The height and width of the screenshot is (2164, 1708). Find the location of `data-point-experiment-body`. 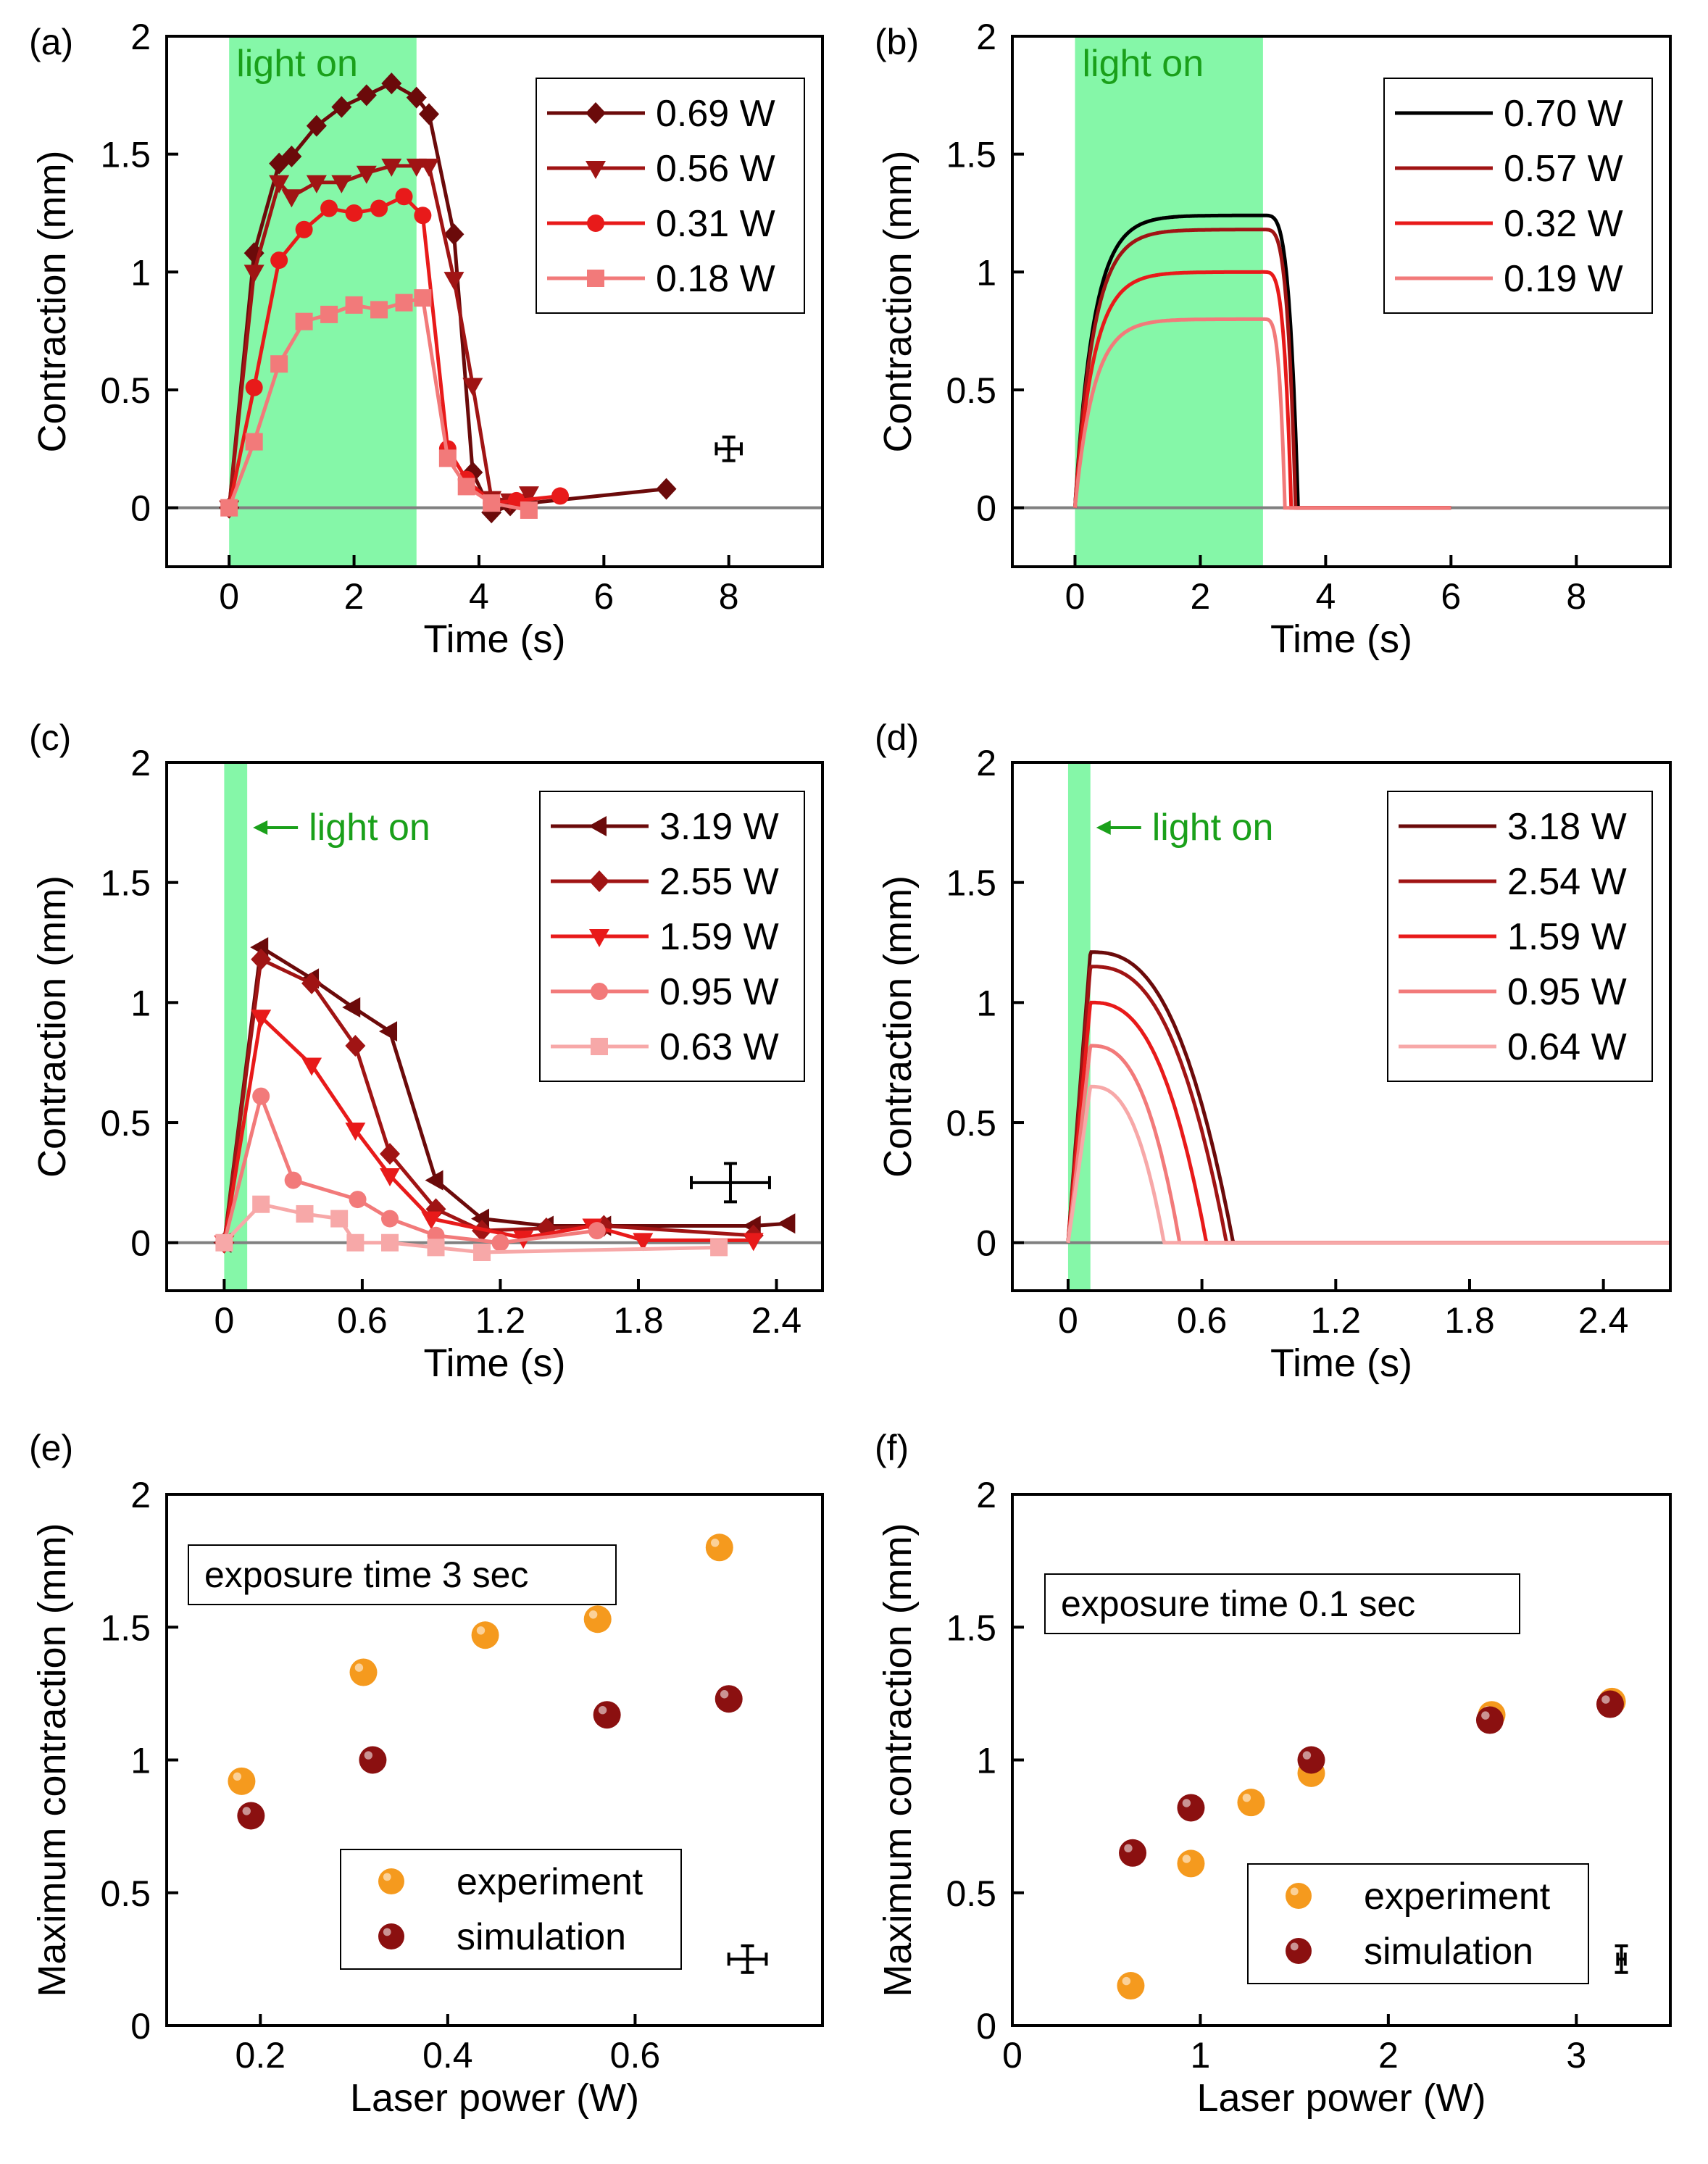

data-point-experiment-body is located at coordinates (597, 1620).